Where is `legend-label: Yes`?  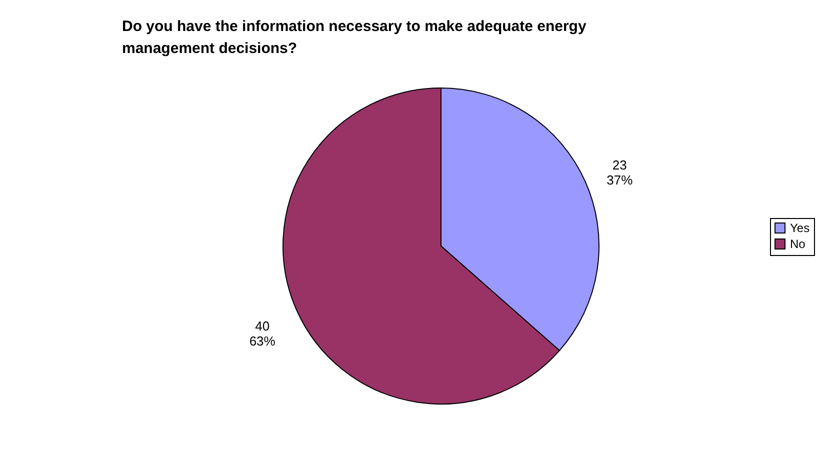
legend-label: Yes is located at coordinates (800, 228).